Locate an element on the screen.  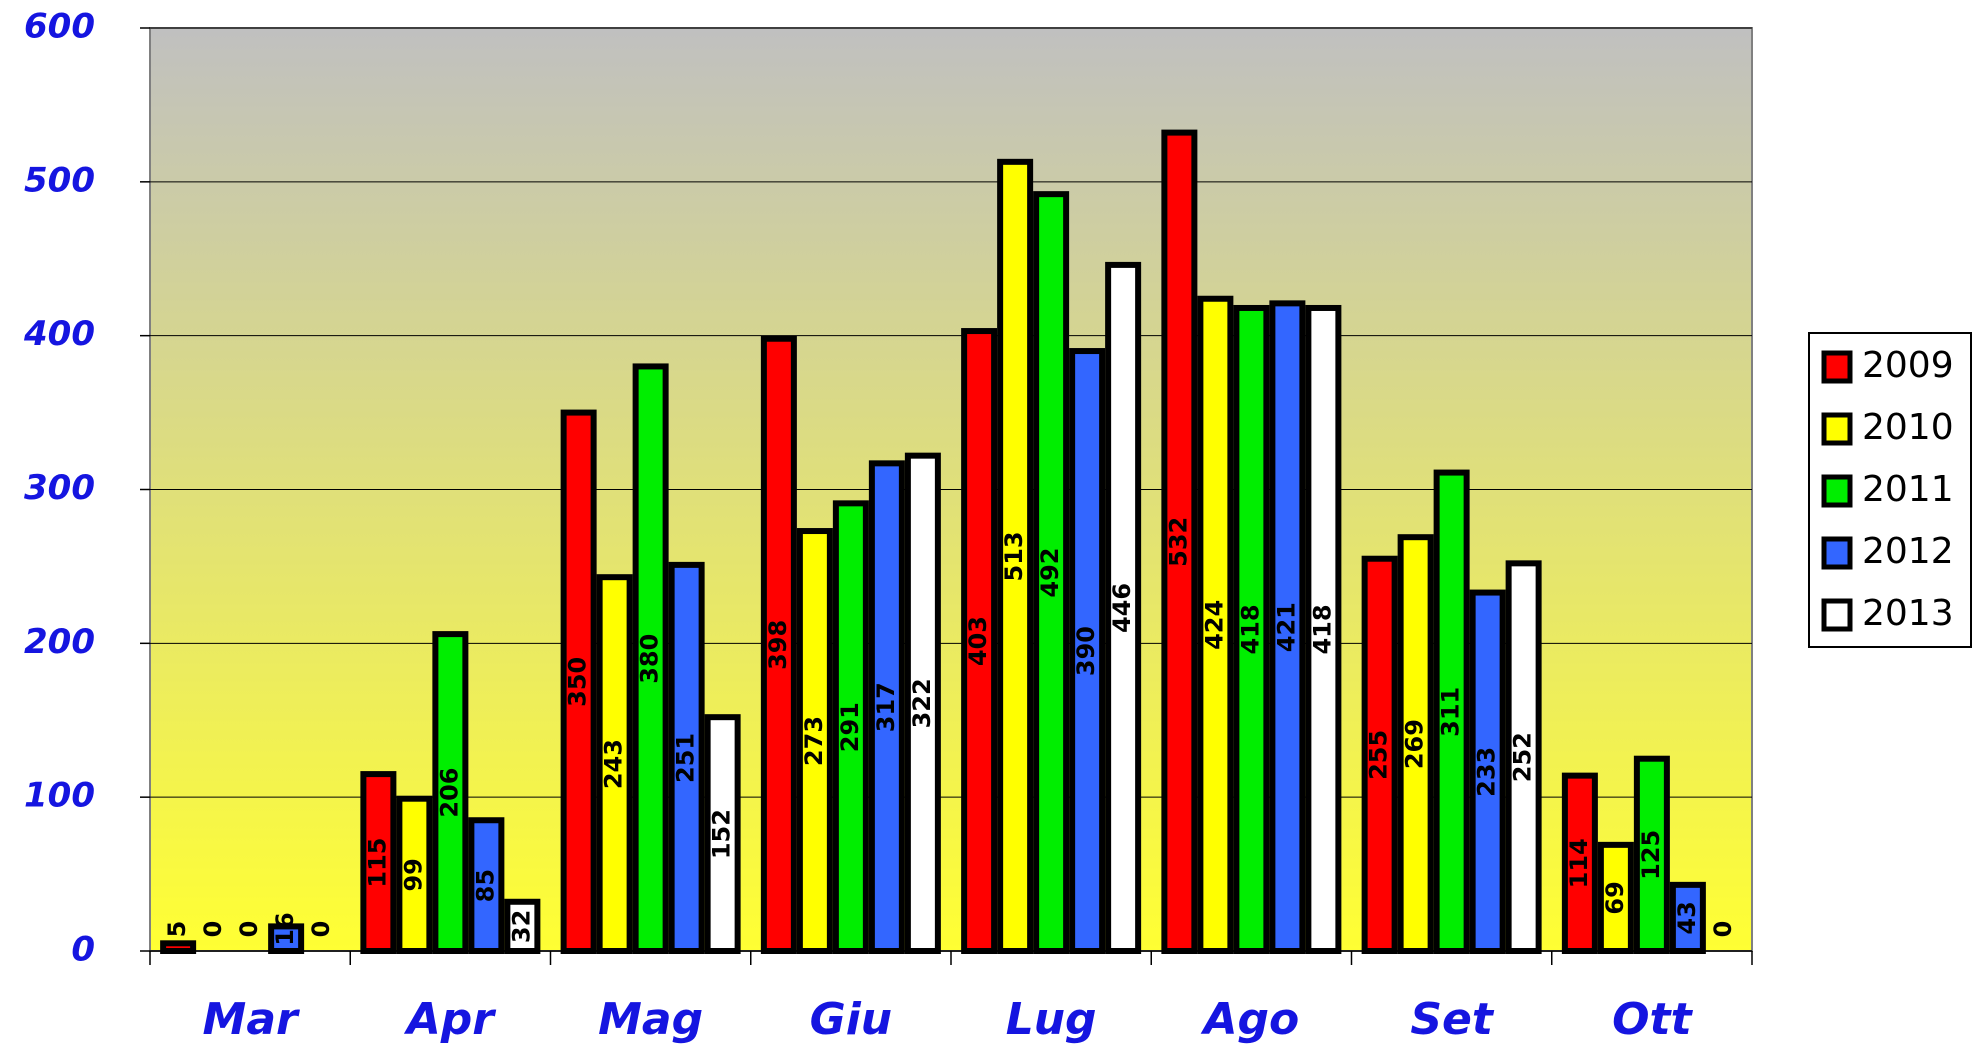
value-label: 32 is located at coordinates (521, 926).